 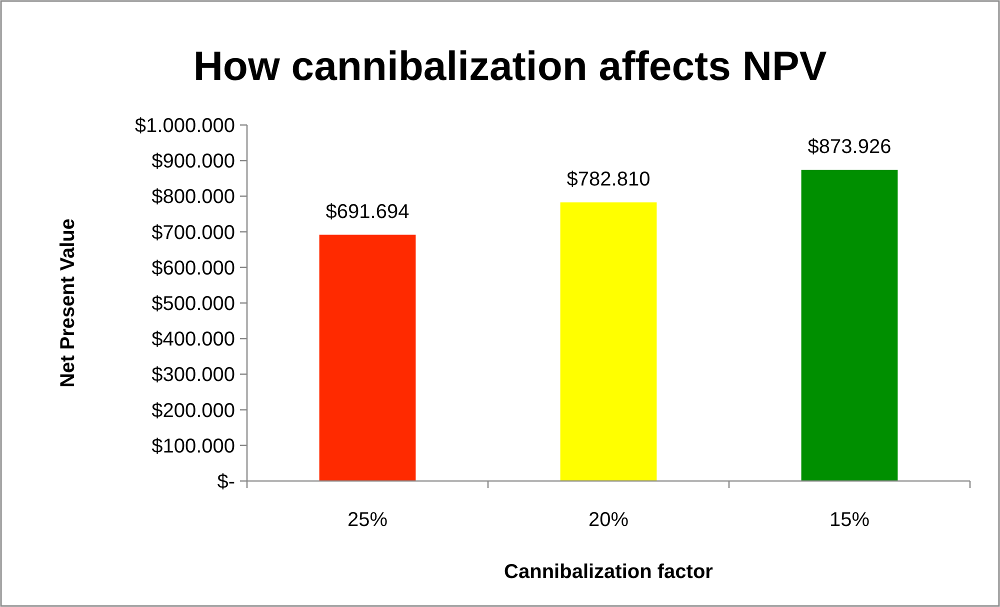 What do you see at coordinates (193, 197) in the screenshot?
I see `y-tick-label: $800.000` at bounding box center [193, 197].